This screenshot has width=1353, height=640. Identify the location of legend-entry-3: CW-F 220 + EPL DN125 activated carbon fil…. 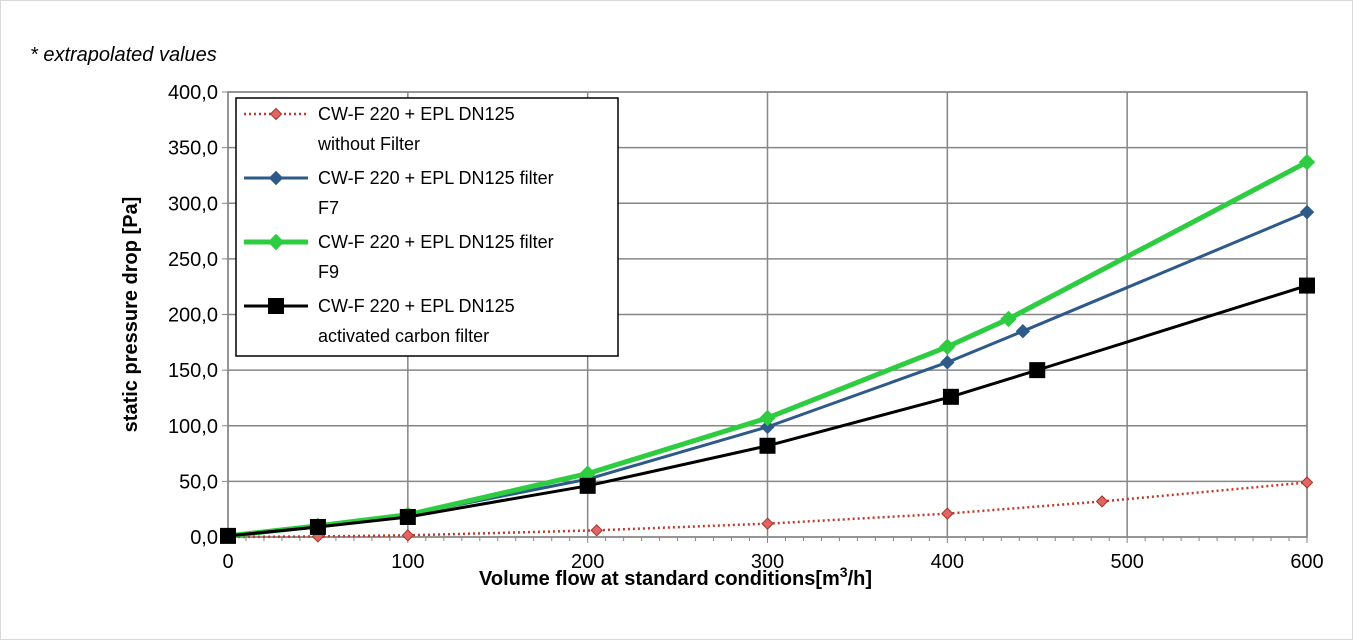
(379, 321).